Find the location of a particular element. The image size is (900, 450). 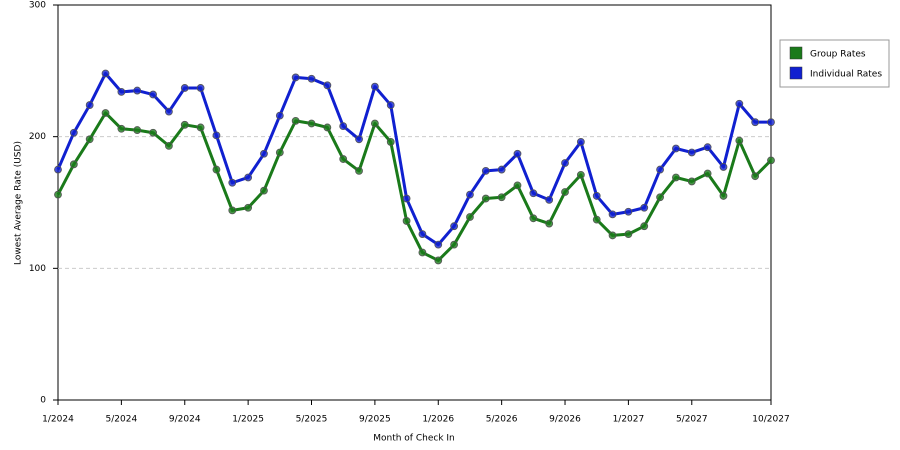

x-tick-label: 1/2026 is located at coordinates (438, 420).